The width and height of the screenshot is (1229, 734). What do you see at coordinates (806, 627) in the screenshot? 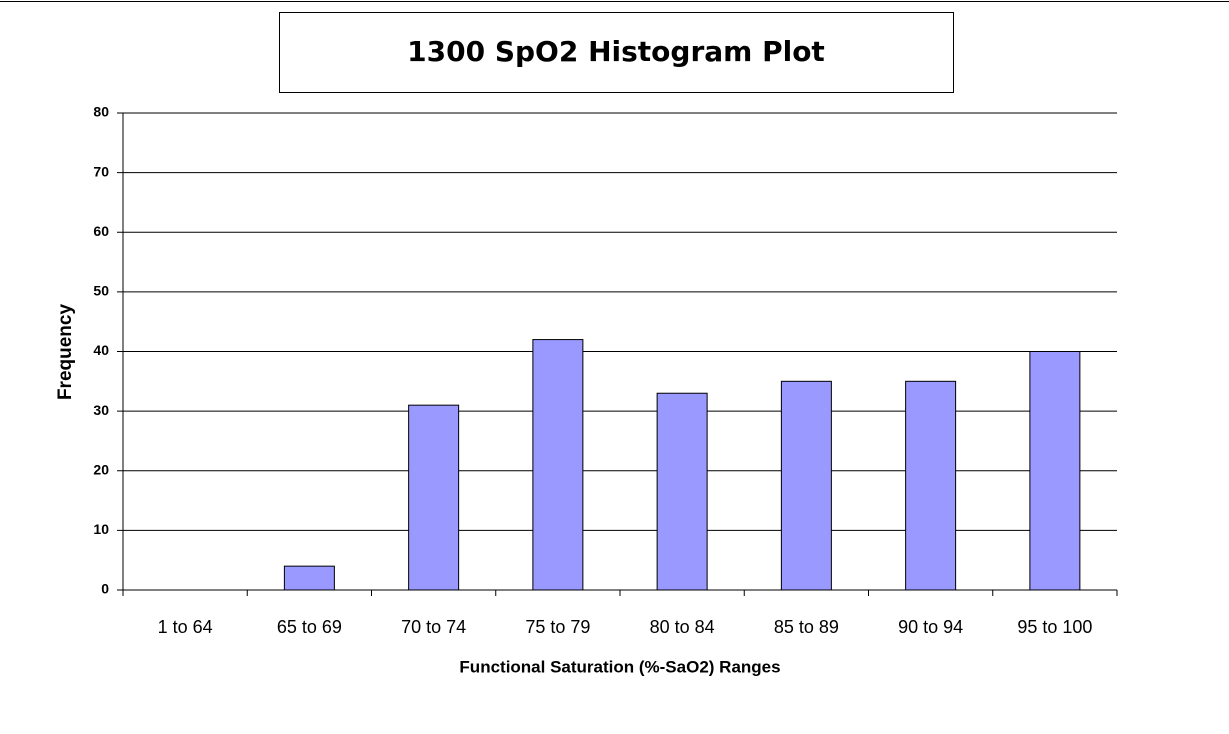
I see `x-tick-label: 85 to 89` at bounding box center [806, 627].